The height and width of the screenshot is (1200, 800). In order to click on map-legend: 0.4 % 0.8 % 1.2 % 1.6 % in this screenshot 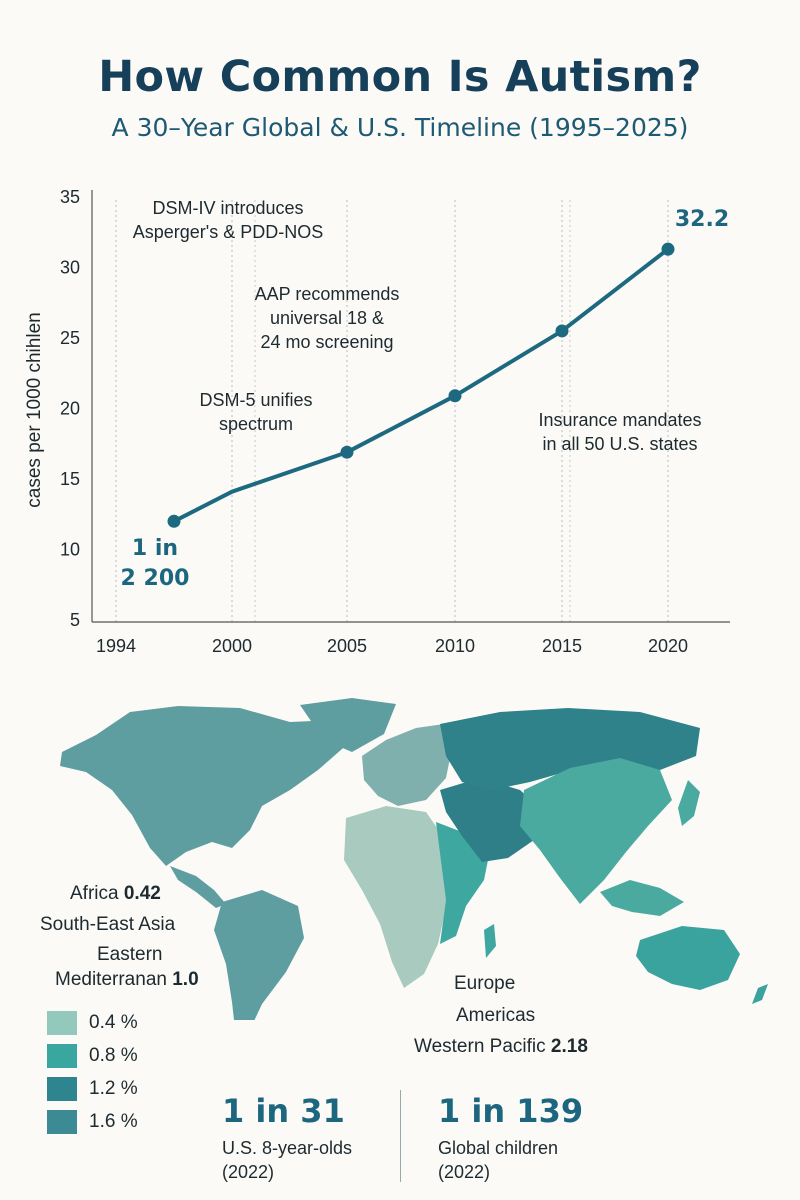, I will do `click(92, 1073)`.